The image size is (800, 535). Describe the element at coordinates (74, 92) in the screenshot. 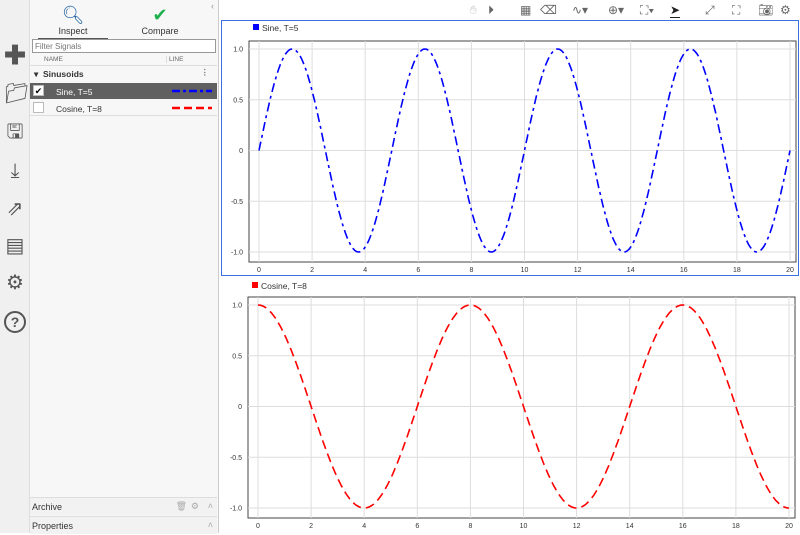

I see `signal-name: Sine, T=5` at that location.